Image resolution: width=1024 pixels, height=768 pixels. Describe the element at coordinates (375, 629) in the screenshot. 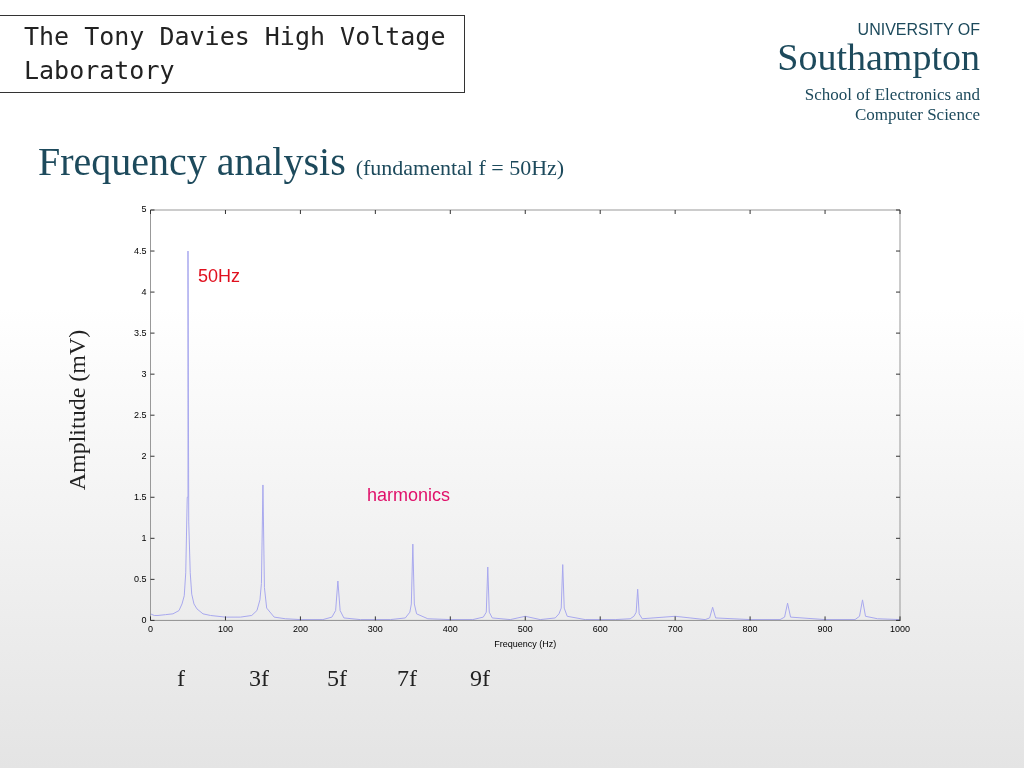

I see `x-tick-label: 300` at that location.